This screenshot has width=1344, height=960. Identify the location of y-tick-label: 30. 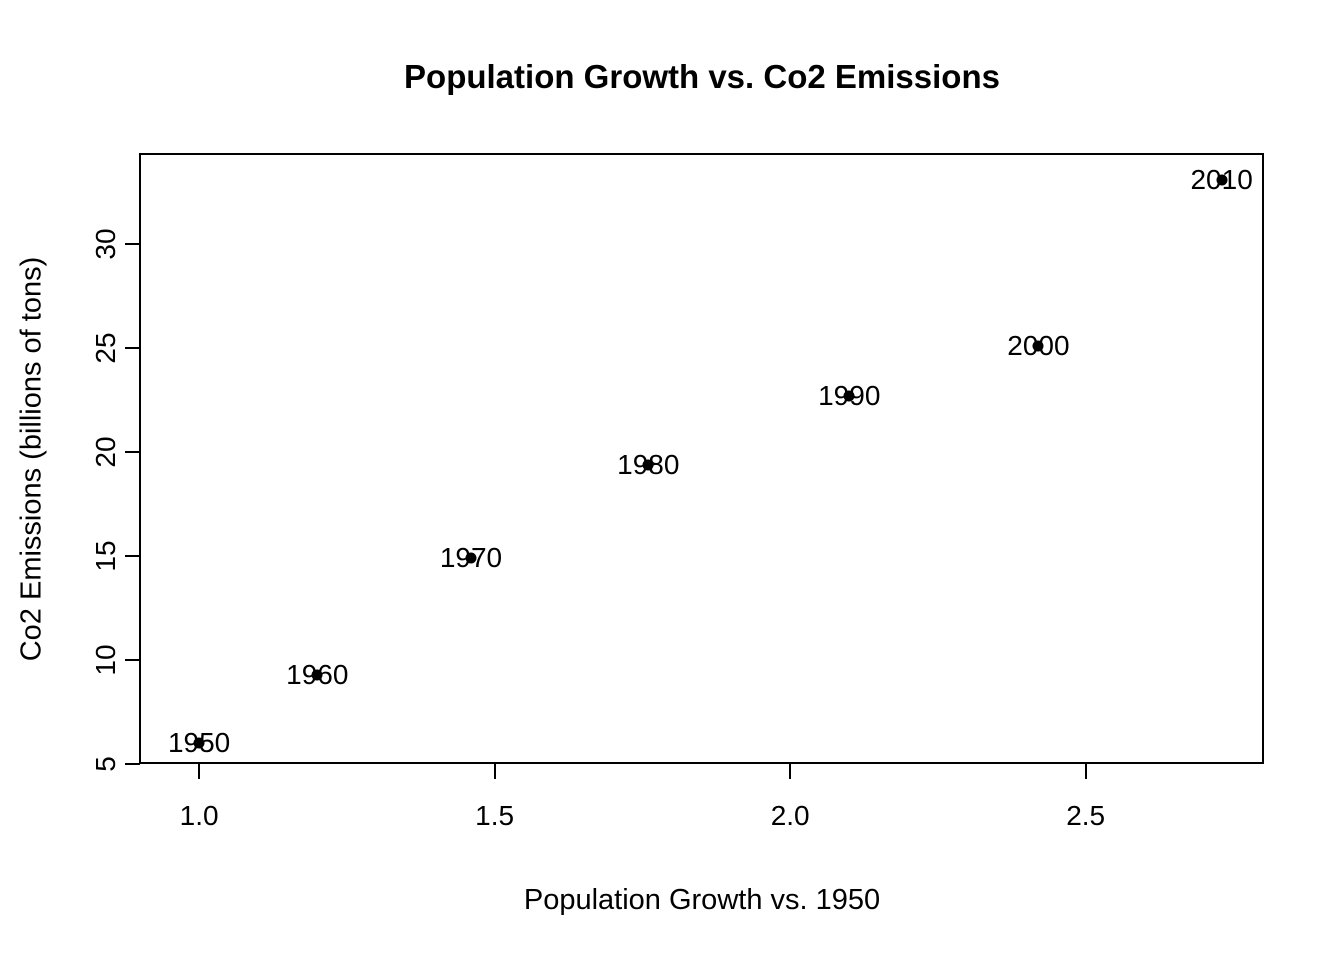
(105, 244).